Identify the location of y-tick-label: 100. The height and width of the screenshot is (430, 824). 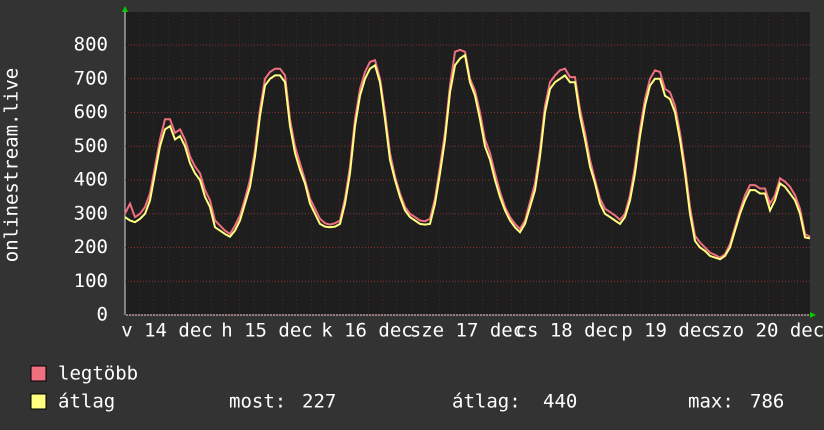
(91, 281).